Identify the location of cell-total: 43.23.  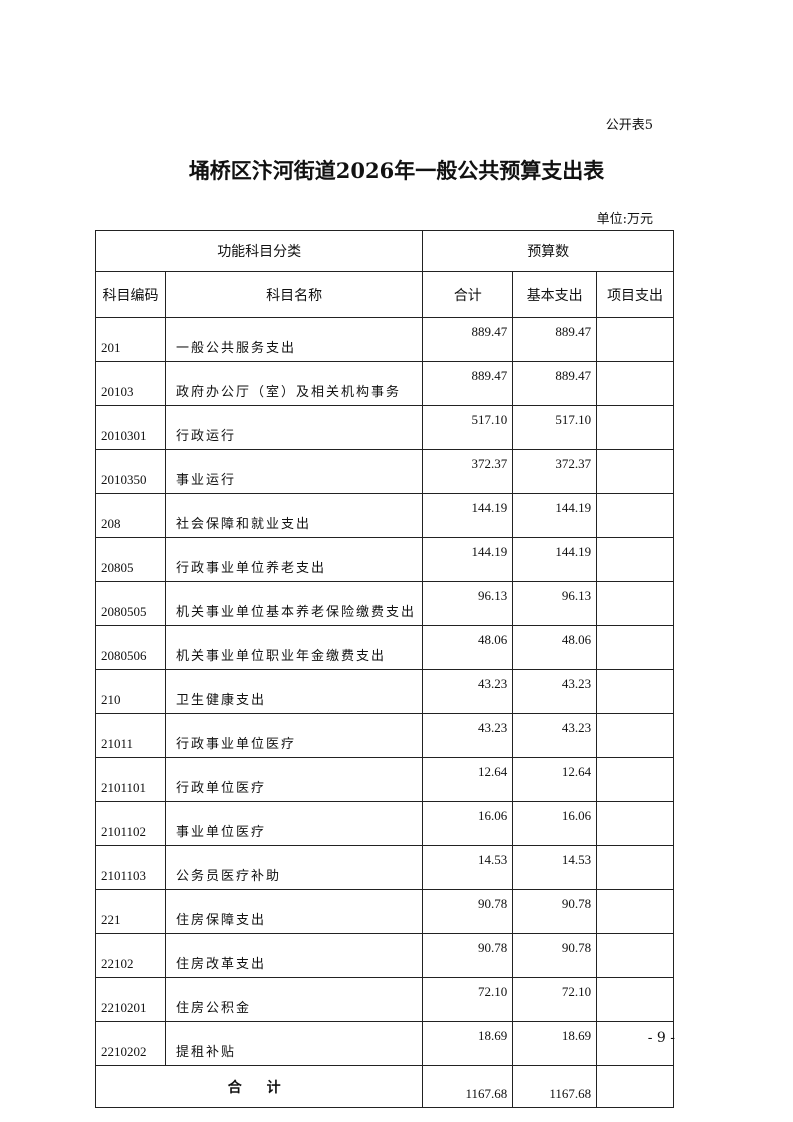
(468, 691).